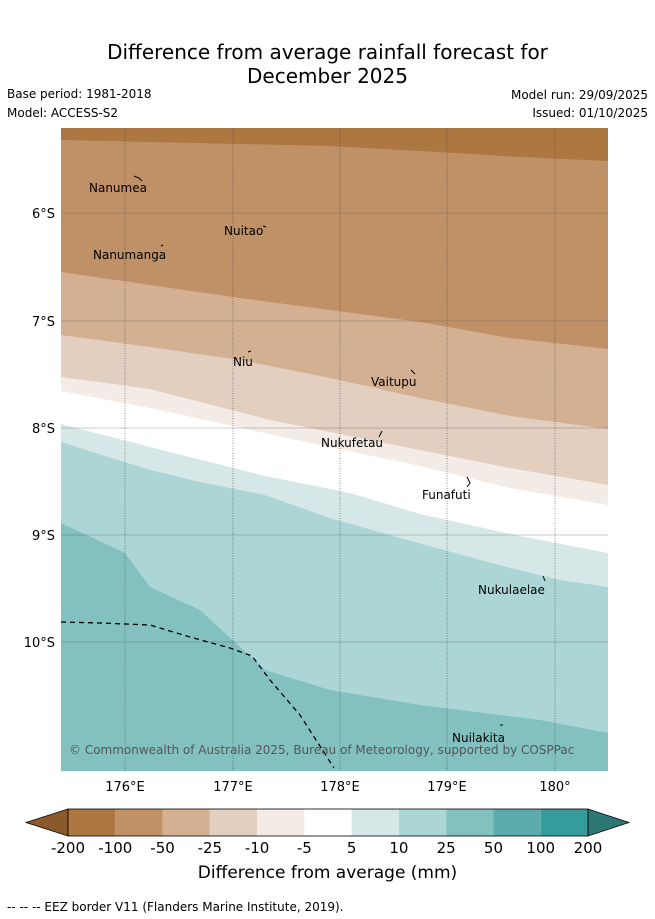  Describe the element at coordinates (380, 434) in the screenshot. I see `island-nukufetau` at that location.